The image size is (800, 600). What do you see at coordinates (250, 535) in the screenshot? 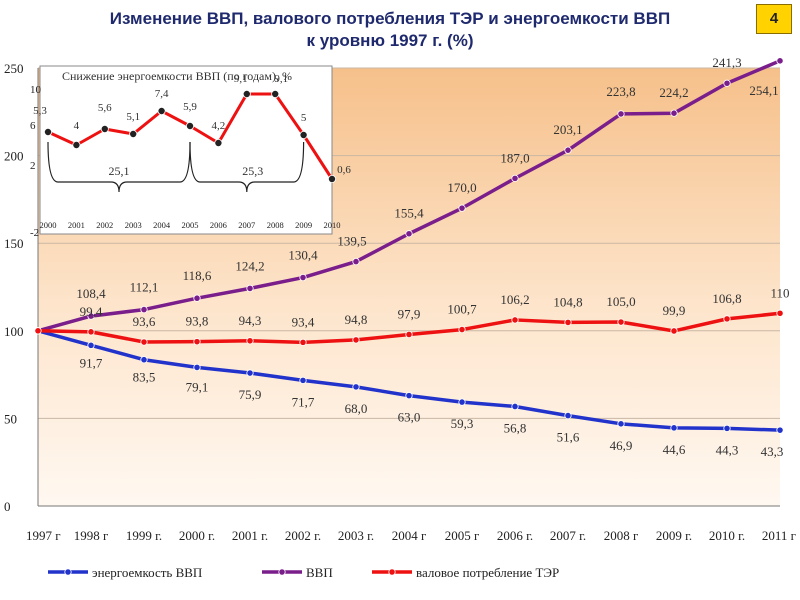
I see `x-tick-label: 2001 г.` at bounding box center [250, 535].